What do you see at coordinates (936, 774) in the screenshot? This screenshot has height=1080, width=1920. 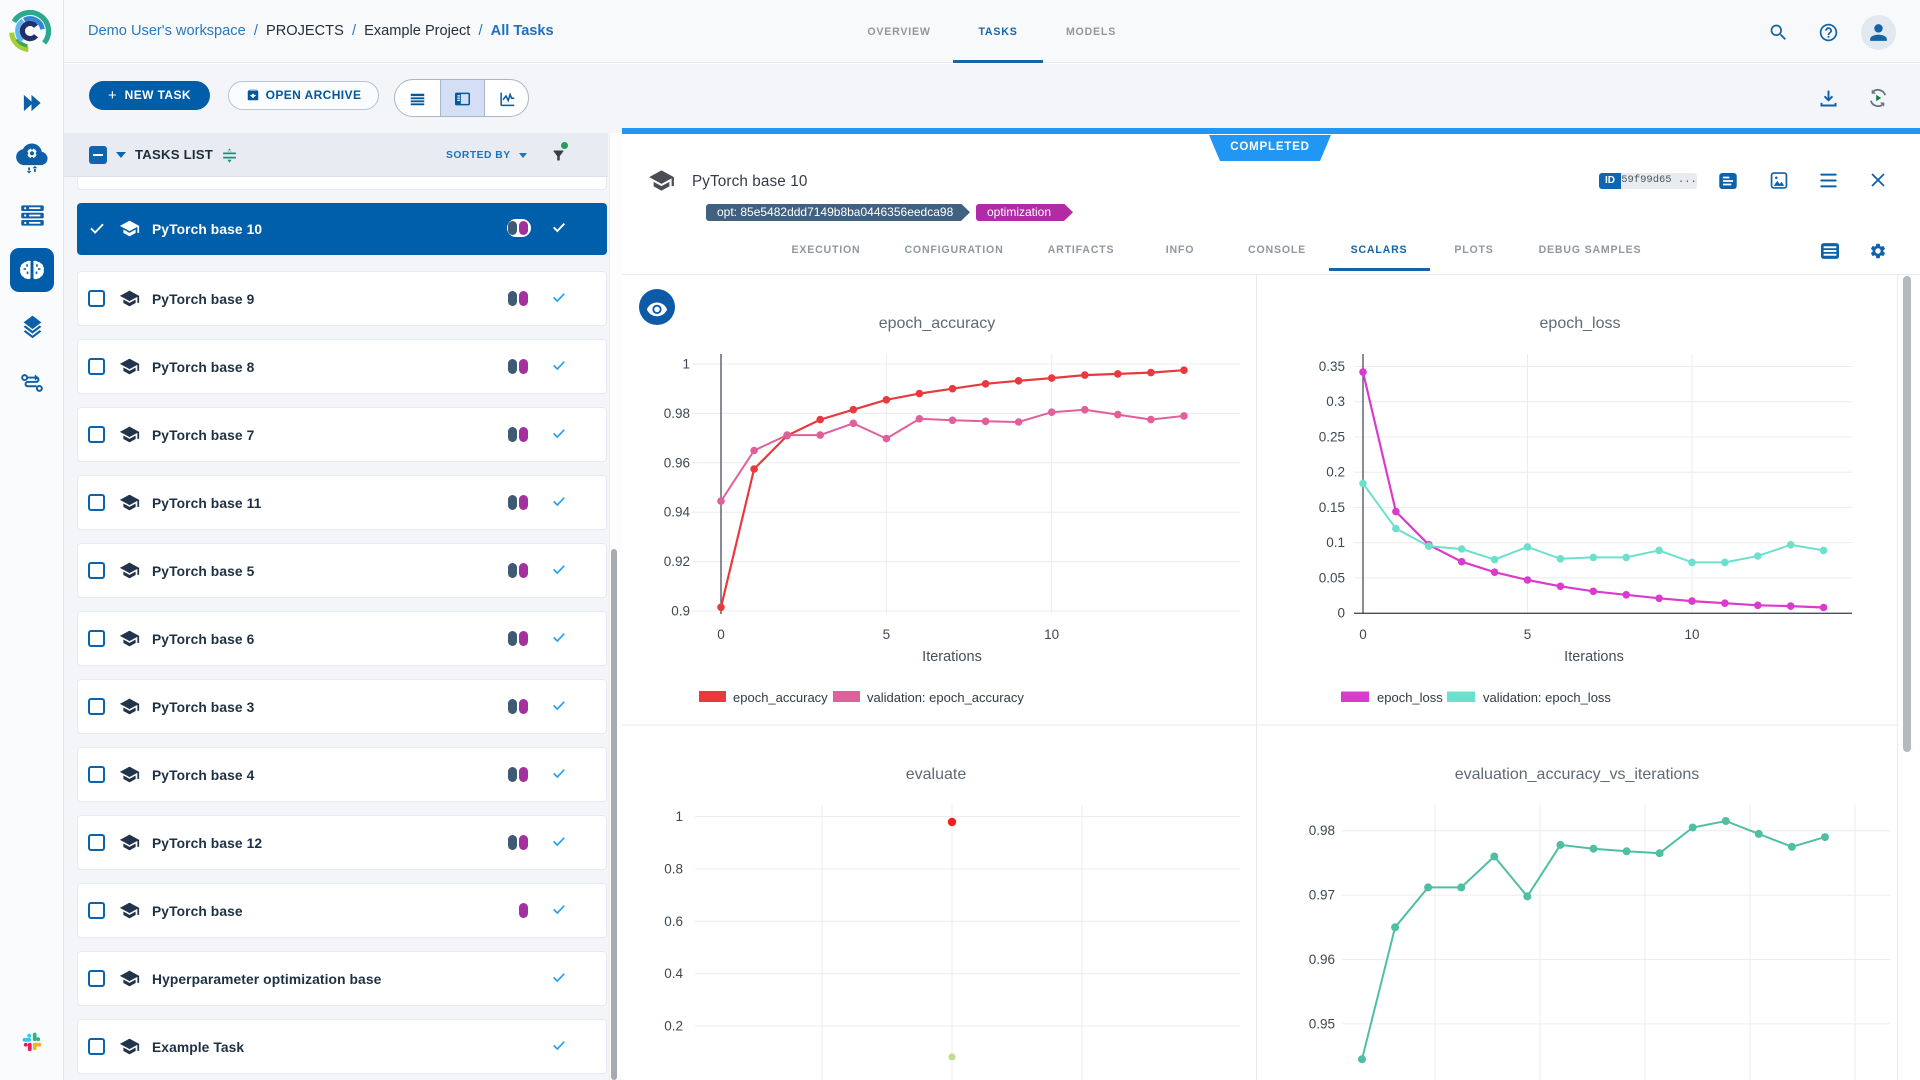 I see `svg-text: evaluate` at bounding box center [936, 774].